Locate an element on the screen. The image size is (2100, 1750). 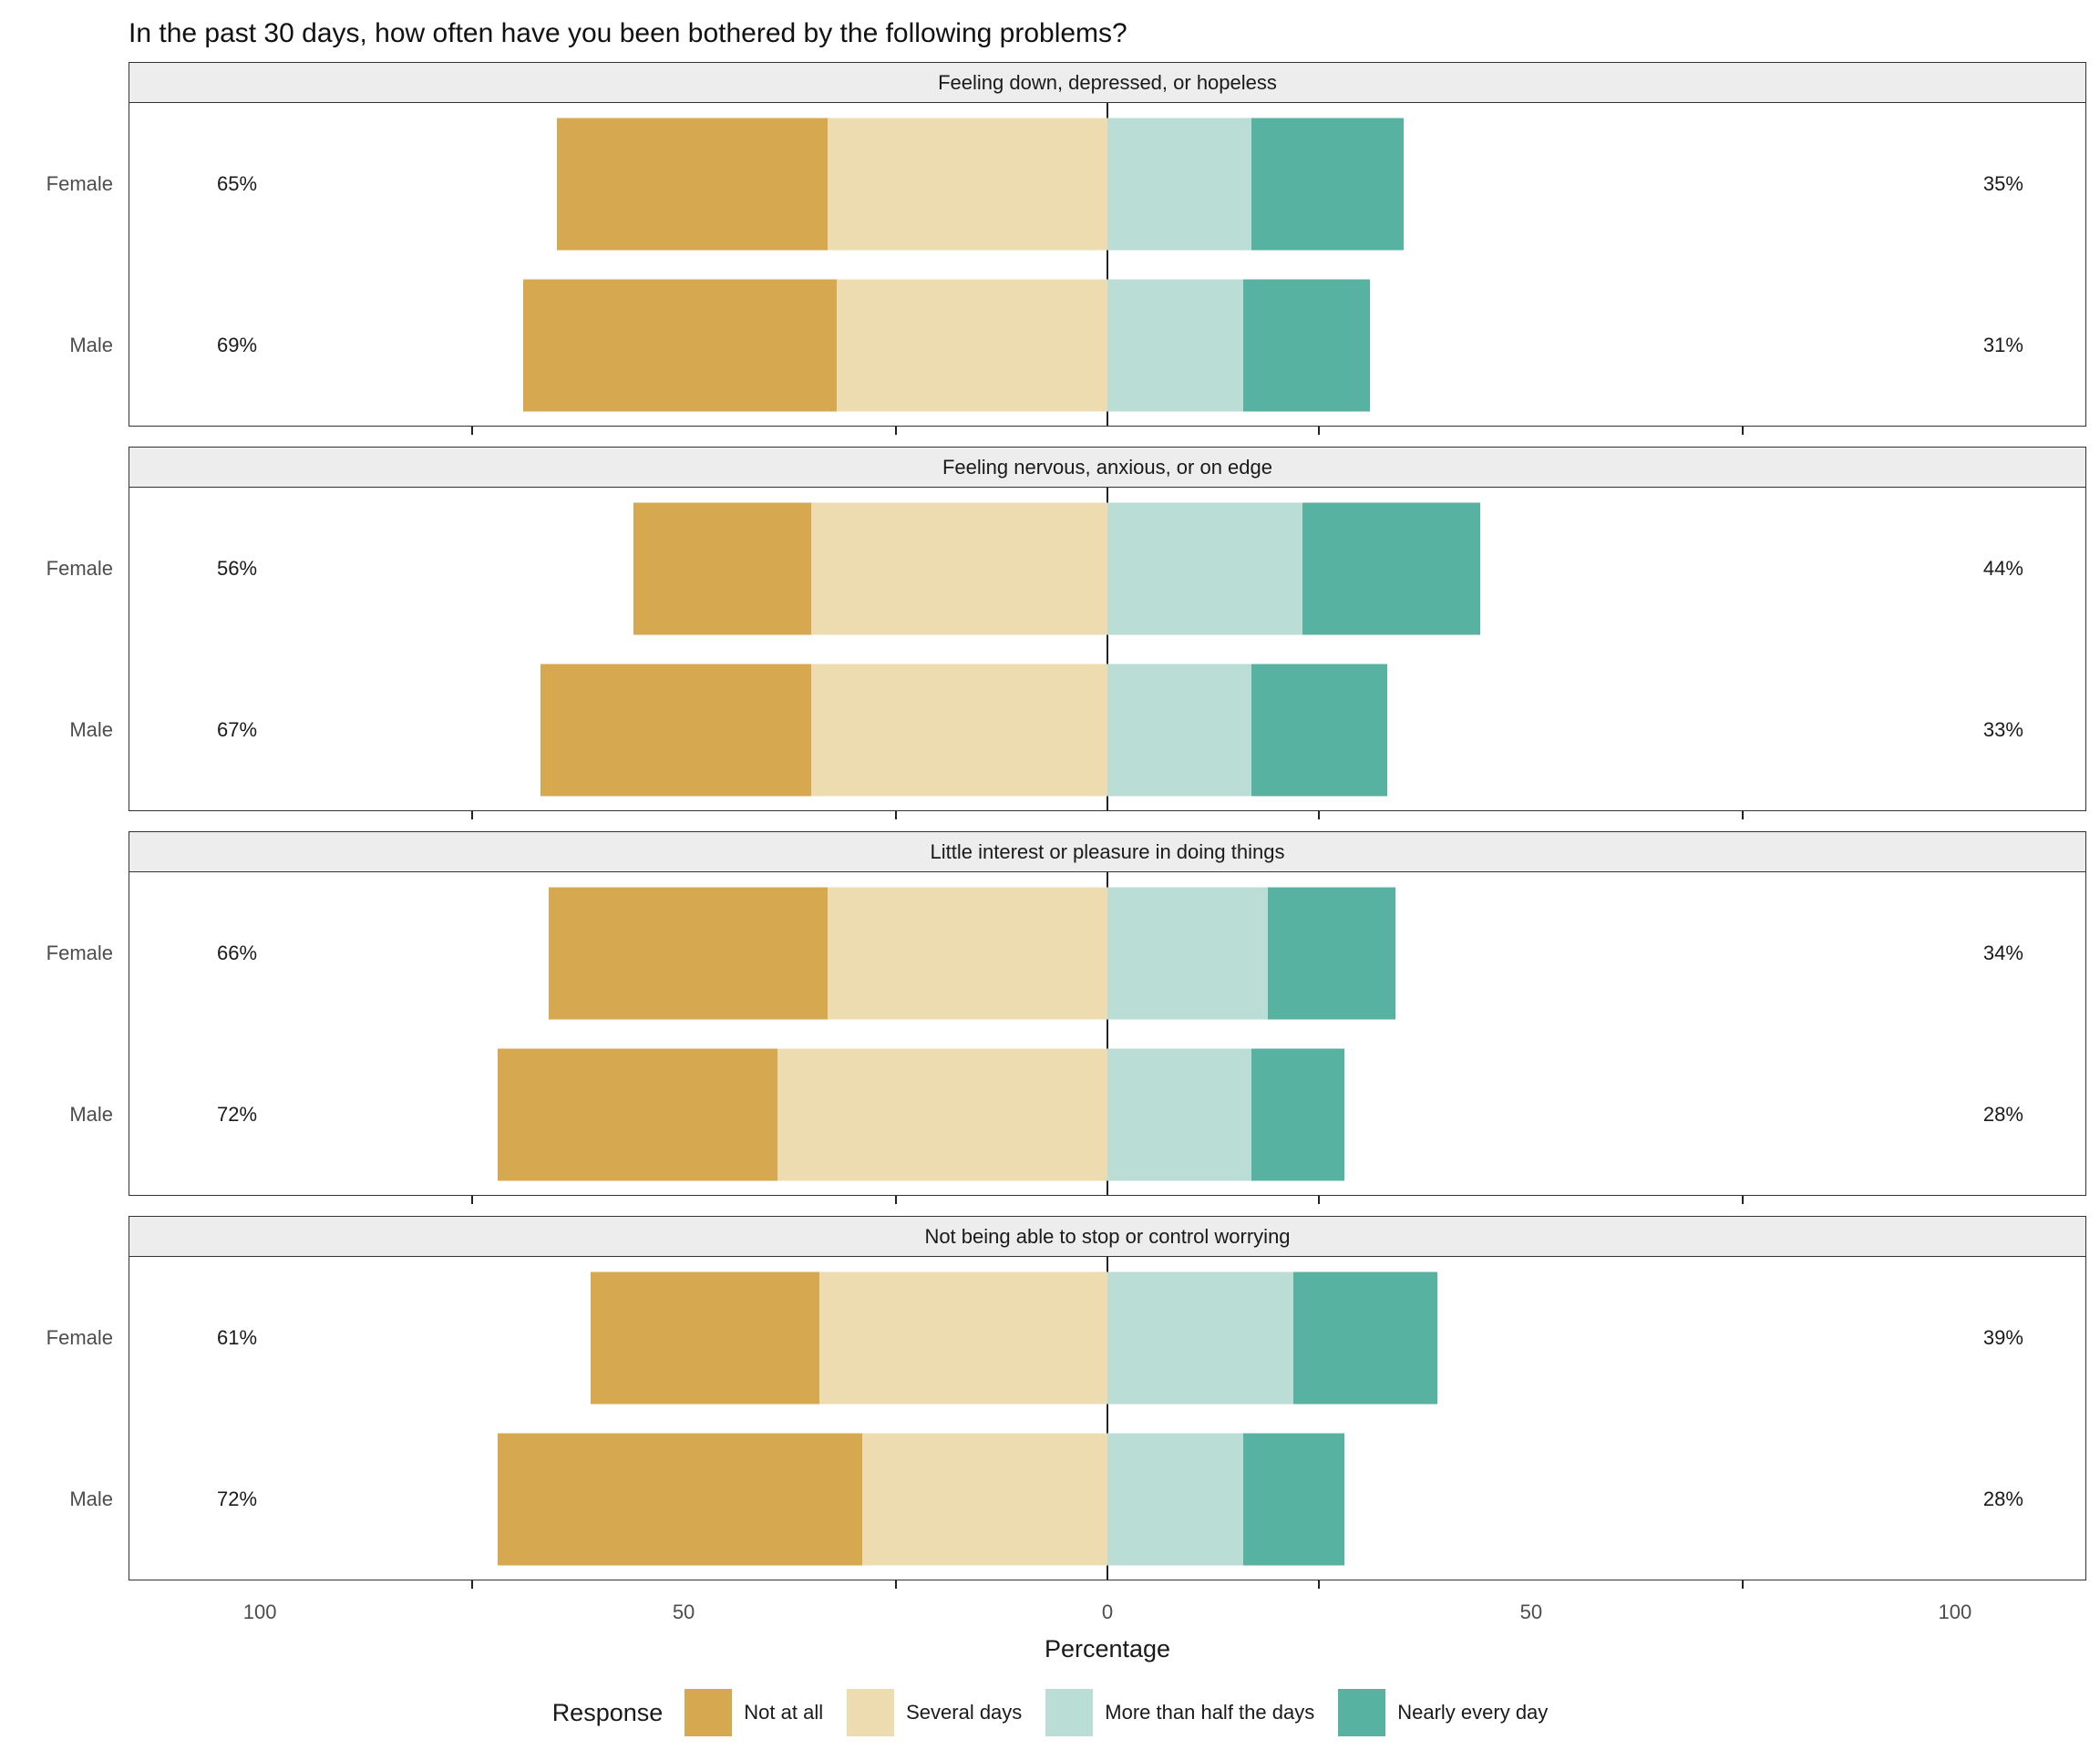
facet-strip: Feeling down, depressed, or hopeless is located at coordinates (1108, 83).